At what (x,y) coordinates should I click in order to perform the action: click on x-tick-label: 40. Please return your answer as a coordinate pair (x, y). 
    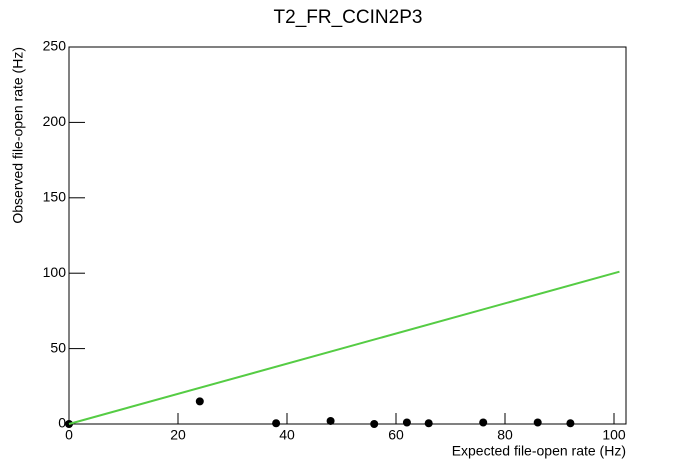
    Looking at the image, I should click on (287, 435).